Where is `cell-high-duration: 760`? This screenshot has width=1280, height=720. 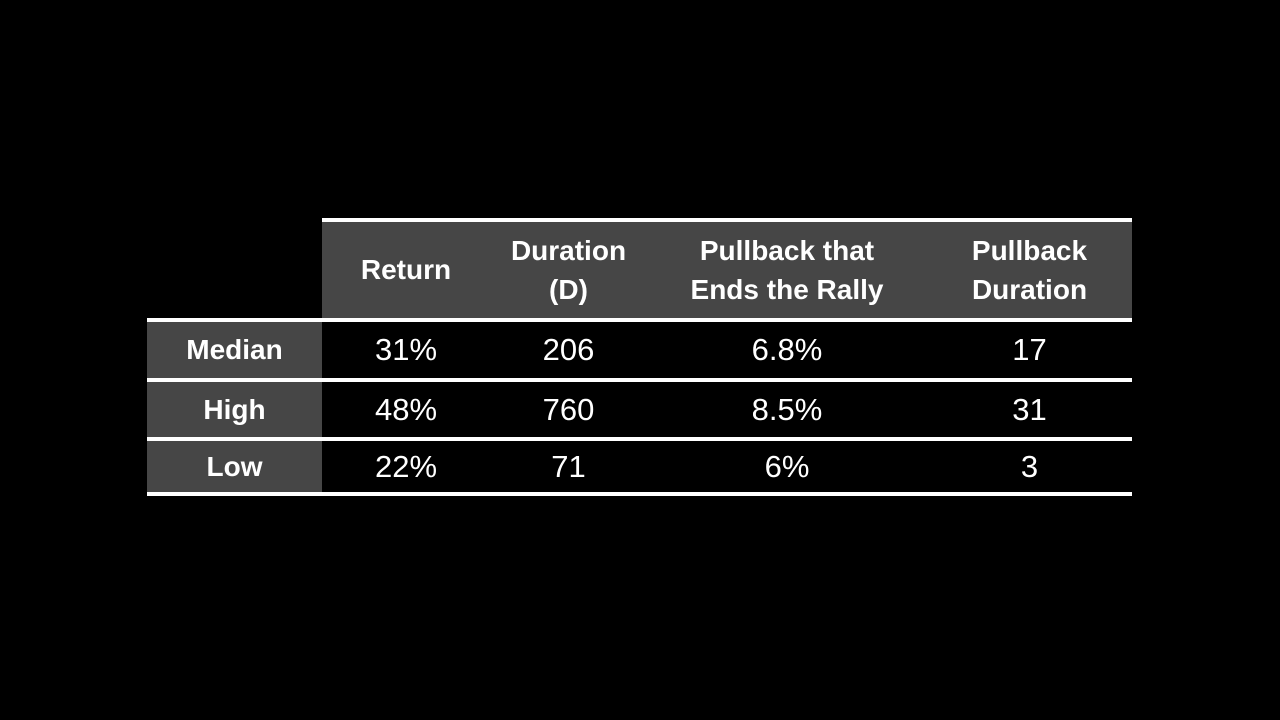 cell-high-duration: 760 is located at coordinates (568, 411).